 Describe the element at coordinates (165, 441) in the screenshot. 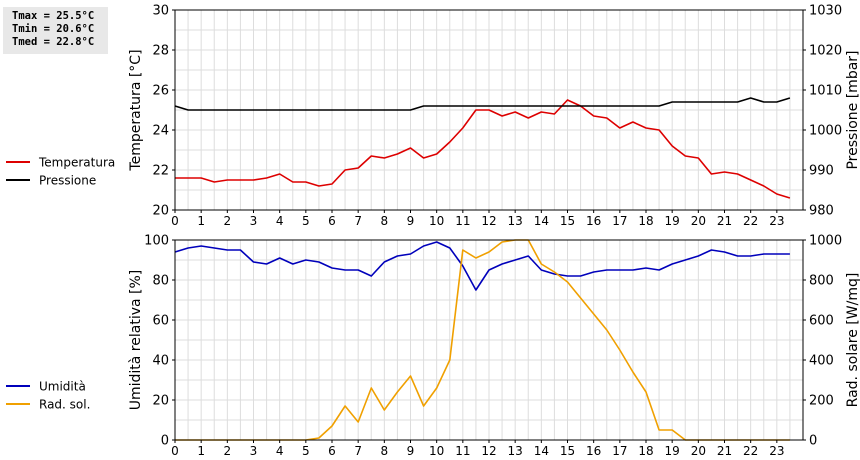

I see `y-tick-label-left: 0` at that location.